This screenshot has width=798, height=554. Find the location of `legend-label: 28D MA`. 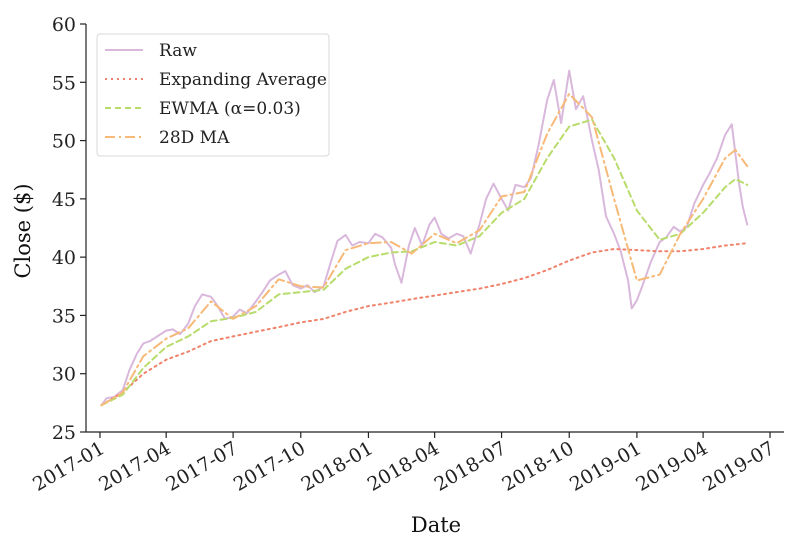

legend-label: 28D MA is located at coordinates (194, 138).